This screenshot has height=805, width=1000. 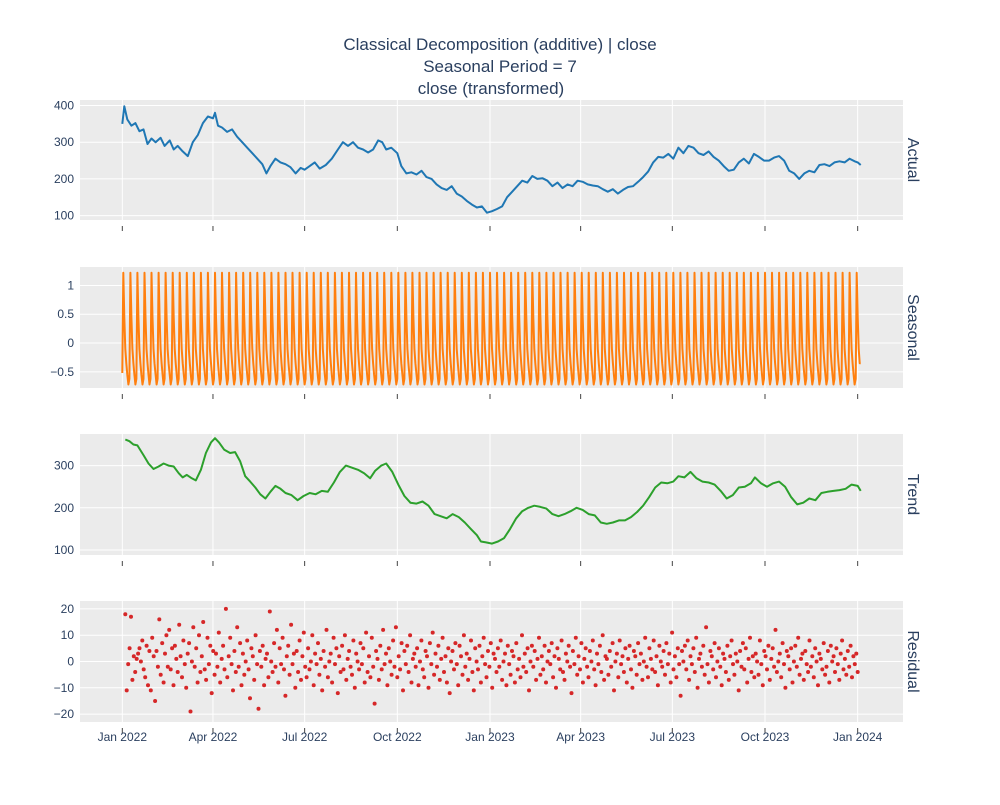 I want to click on seasonal-series-line, so click(x=491, y=328).